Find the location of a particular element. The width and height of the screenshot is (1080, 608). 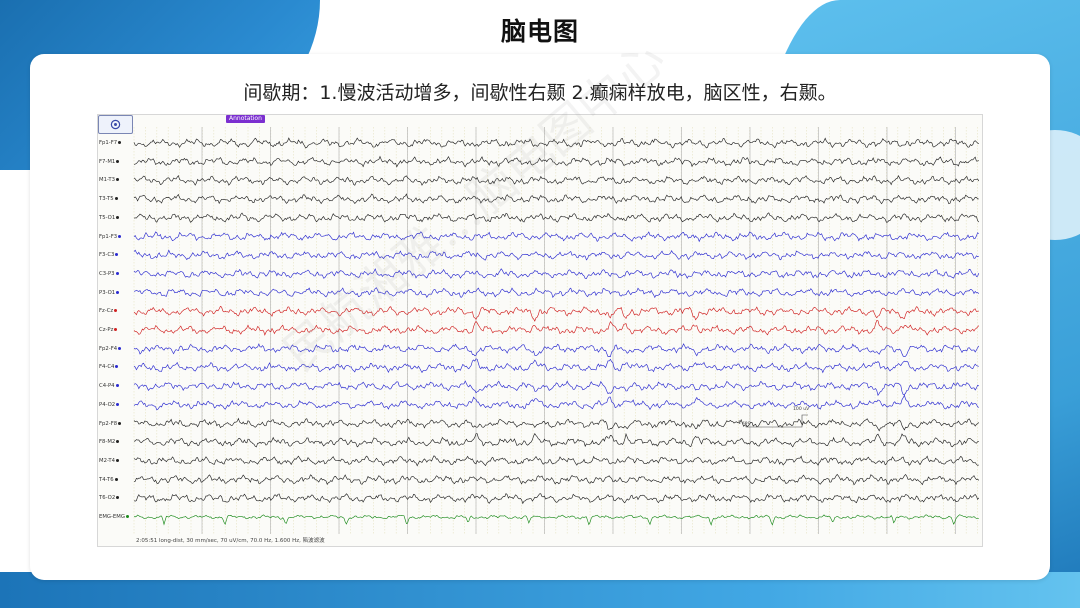

channel-label-text: Fp2-F4 is located at coordinates (108, 348).